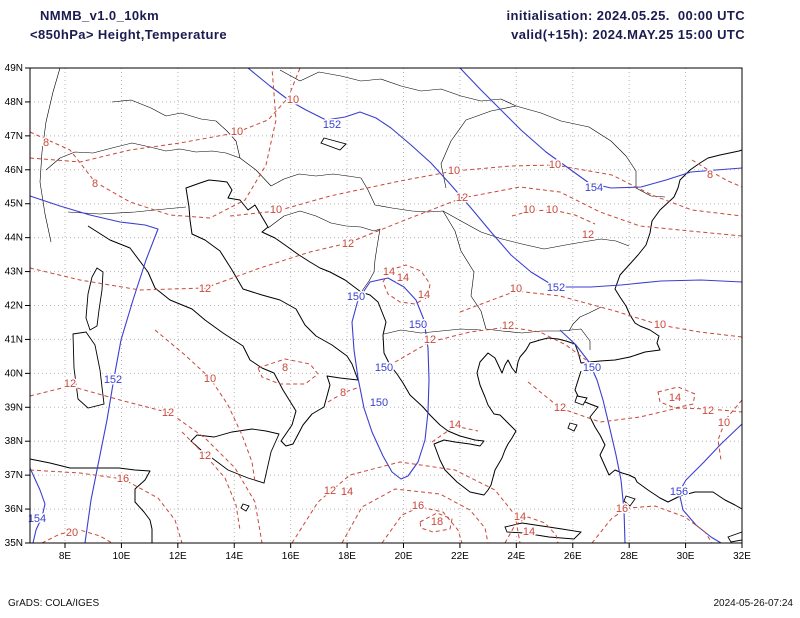 Image resolution: width=800 pixels, height=618 pixels. I want to click on border-serbia-bulgaria-greece, so click(516, 280).